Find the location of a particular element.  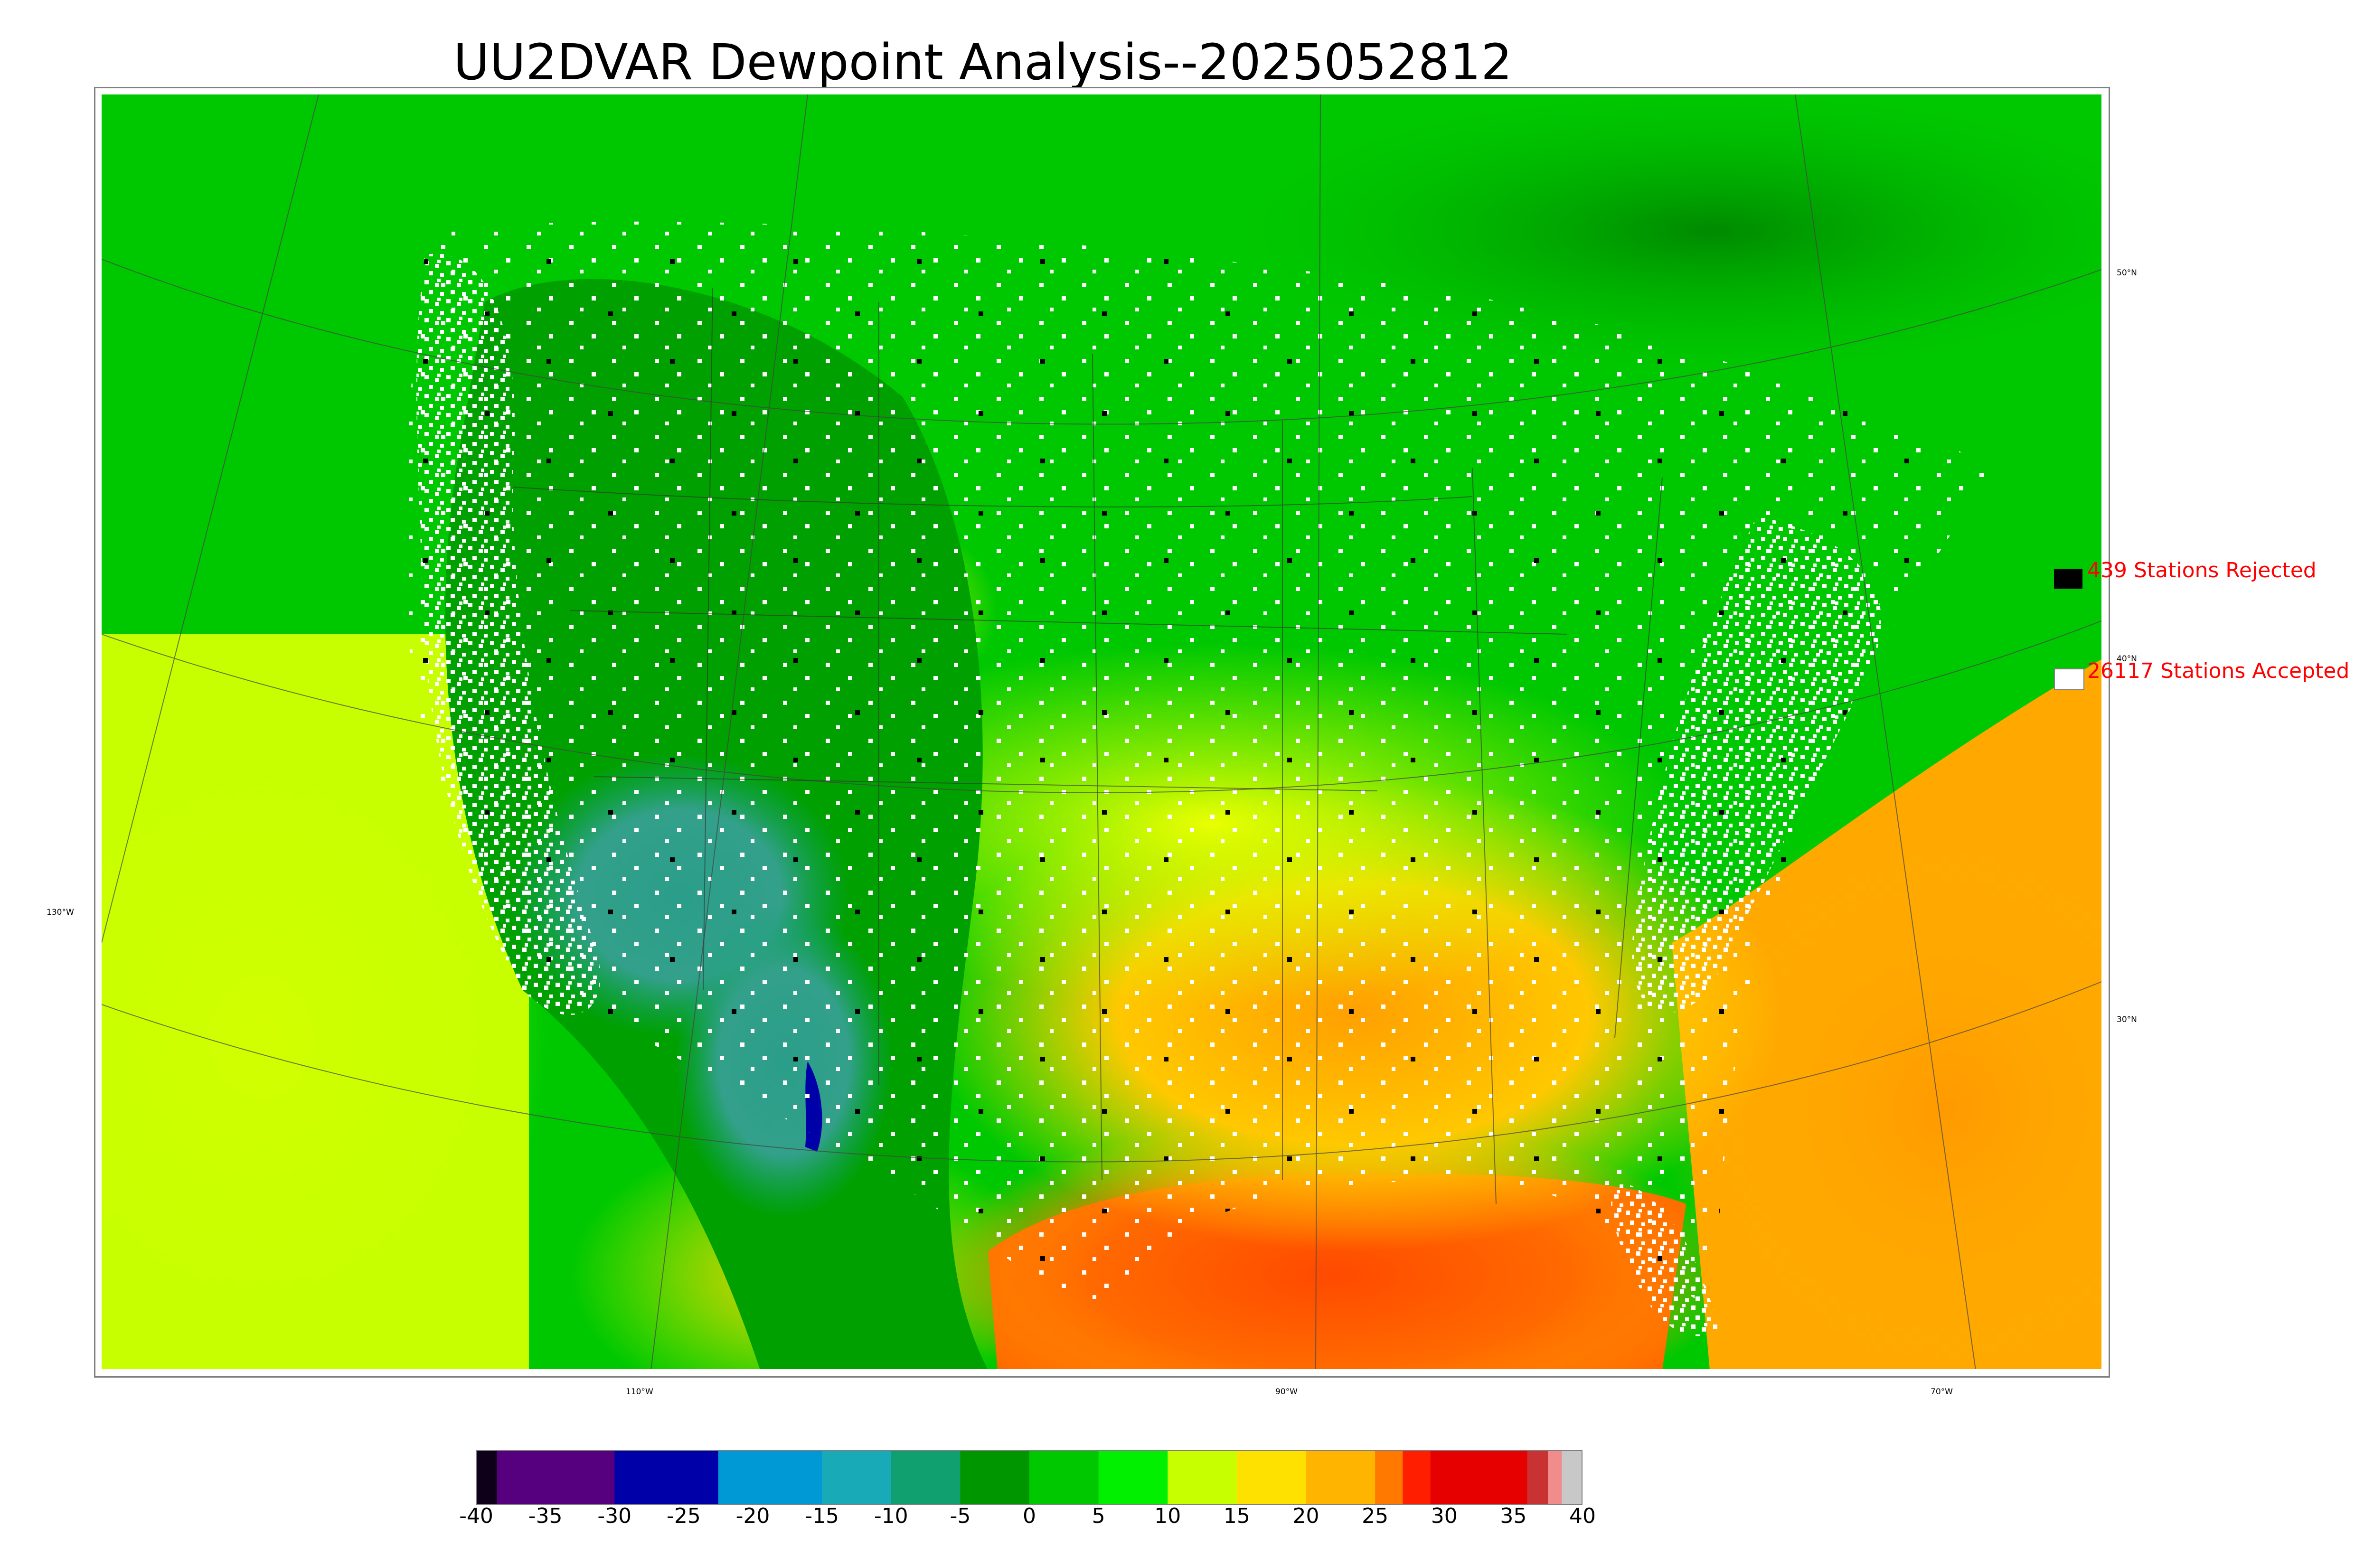

colorbar-tick-label: -35 is located at coordinates (545, 1516).